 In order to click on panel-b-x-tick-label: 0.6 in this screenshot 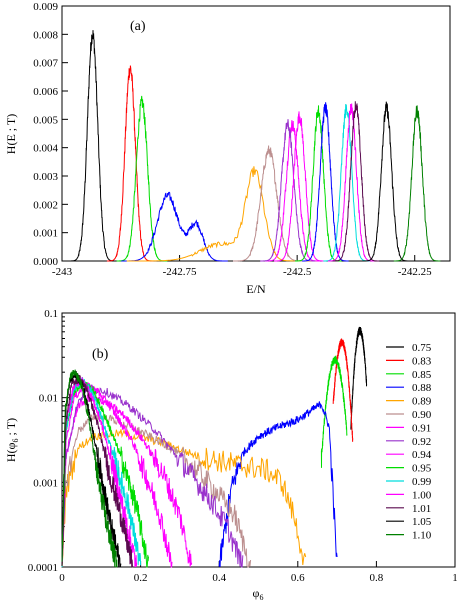, I will do `click(298, 578)`.